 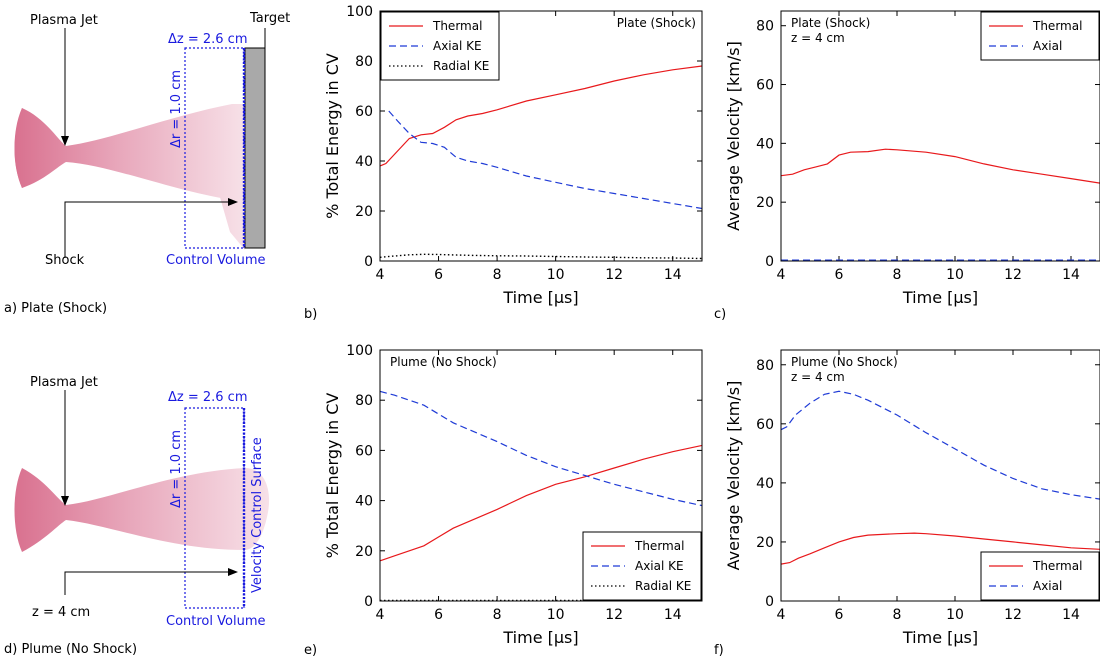 What do you see at coordinates (56, 308) in the screenshot?
I see `panel-label-a: a) Plate (Shock)` at bounding box center [56, 308].